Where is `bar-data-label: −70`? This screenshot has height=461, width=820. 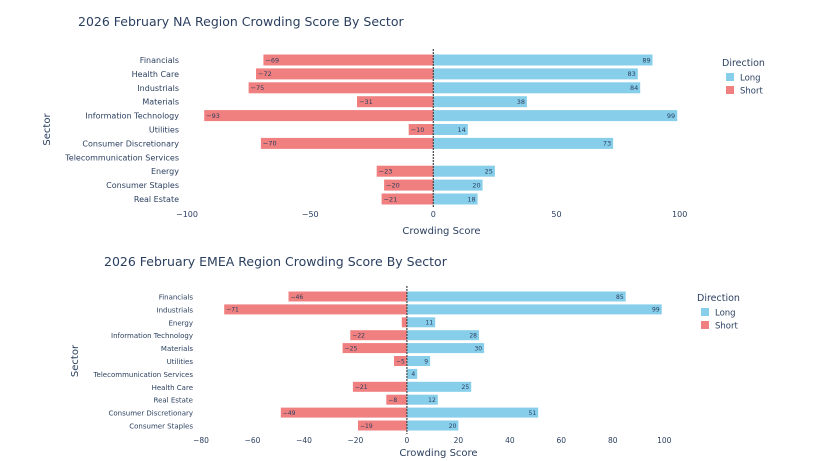 bar-data-label: −70 is located at coordinates (270, 144).